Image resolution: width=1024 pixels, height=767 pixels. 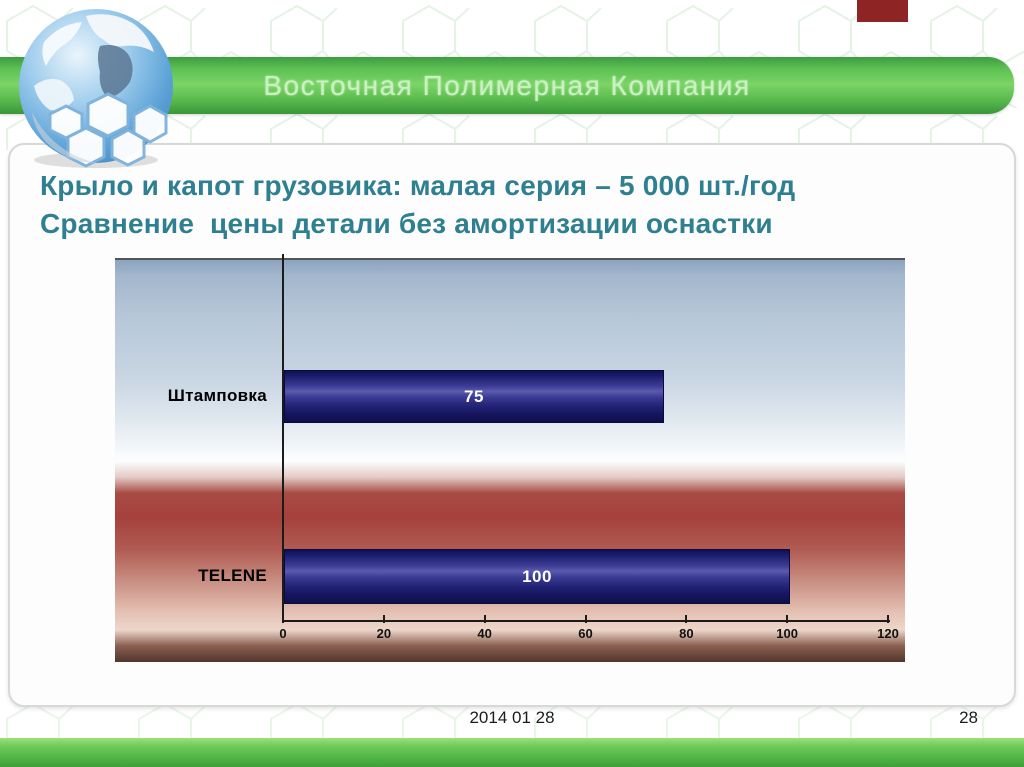 I want to click on company-name: Восточная Полимерная Компания, so click(x=507, y=85).